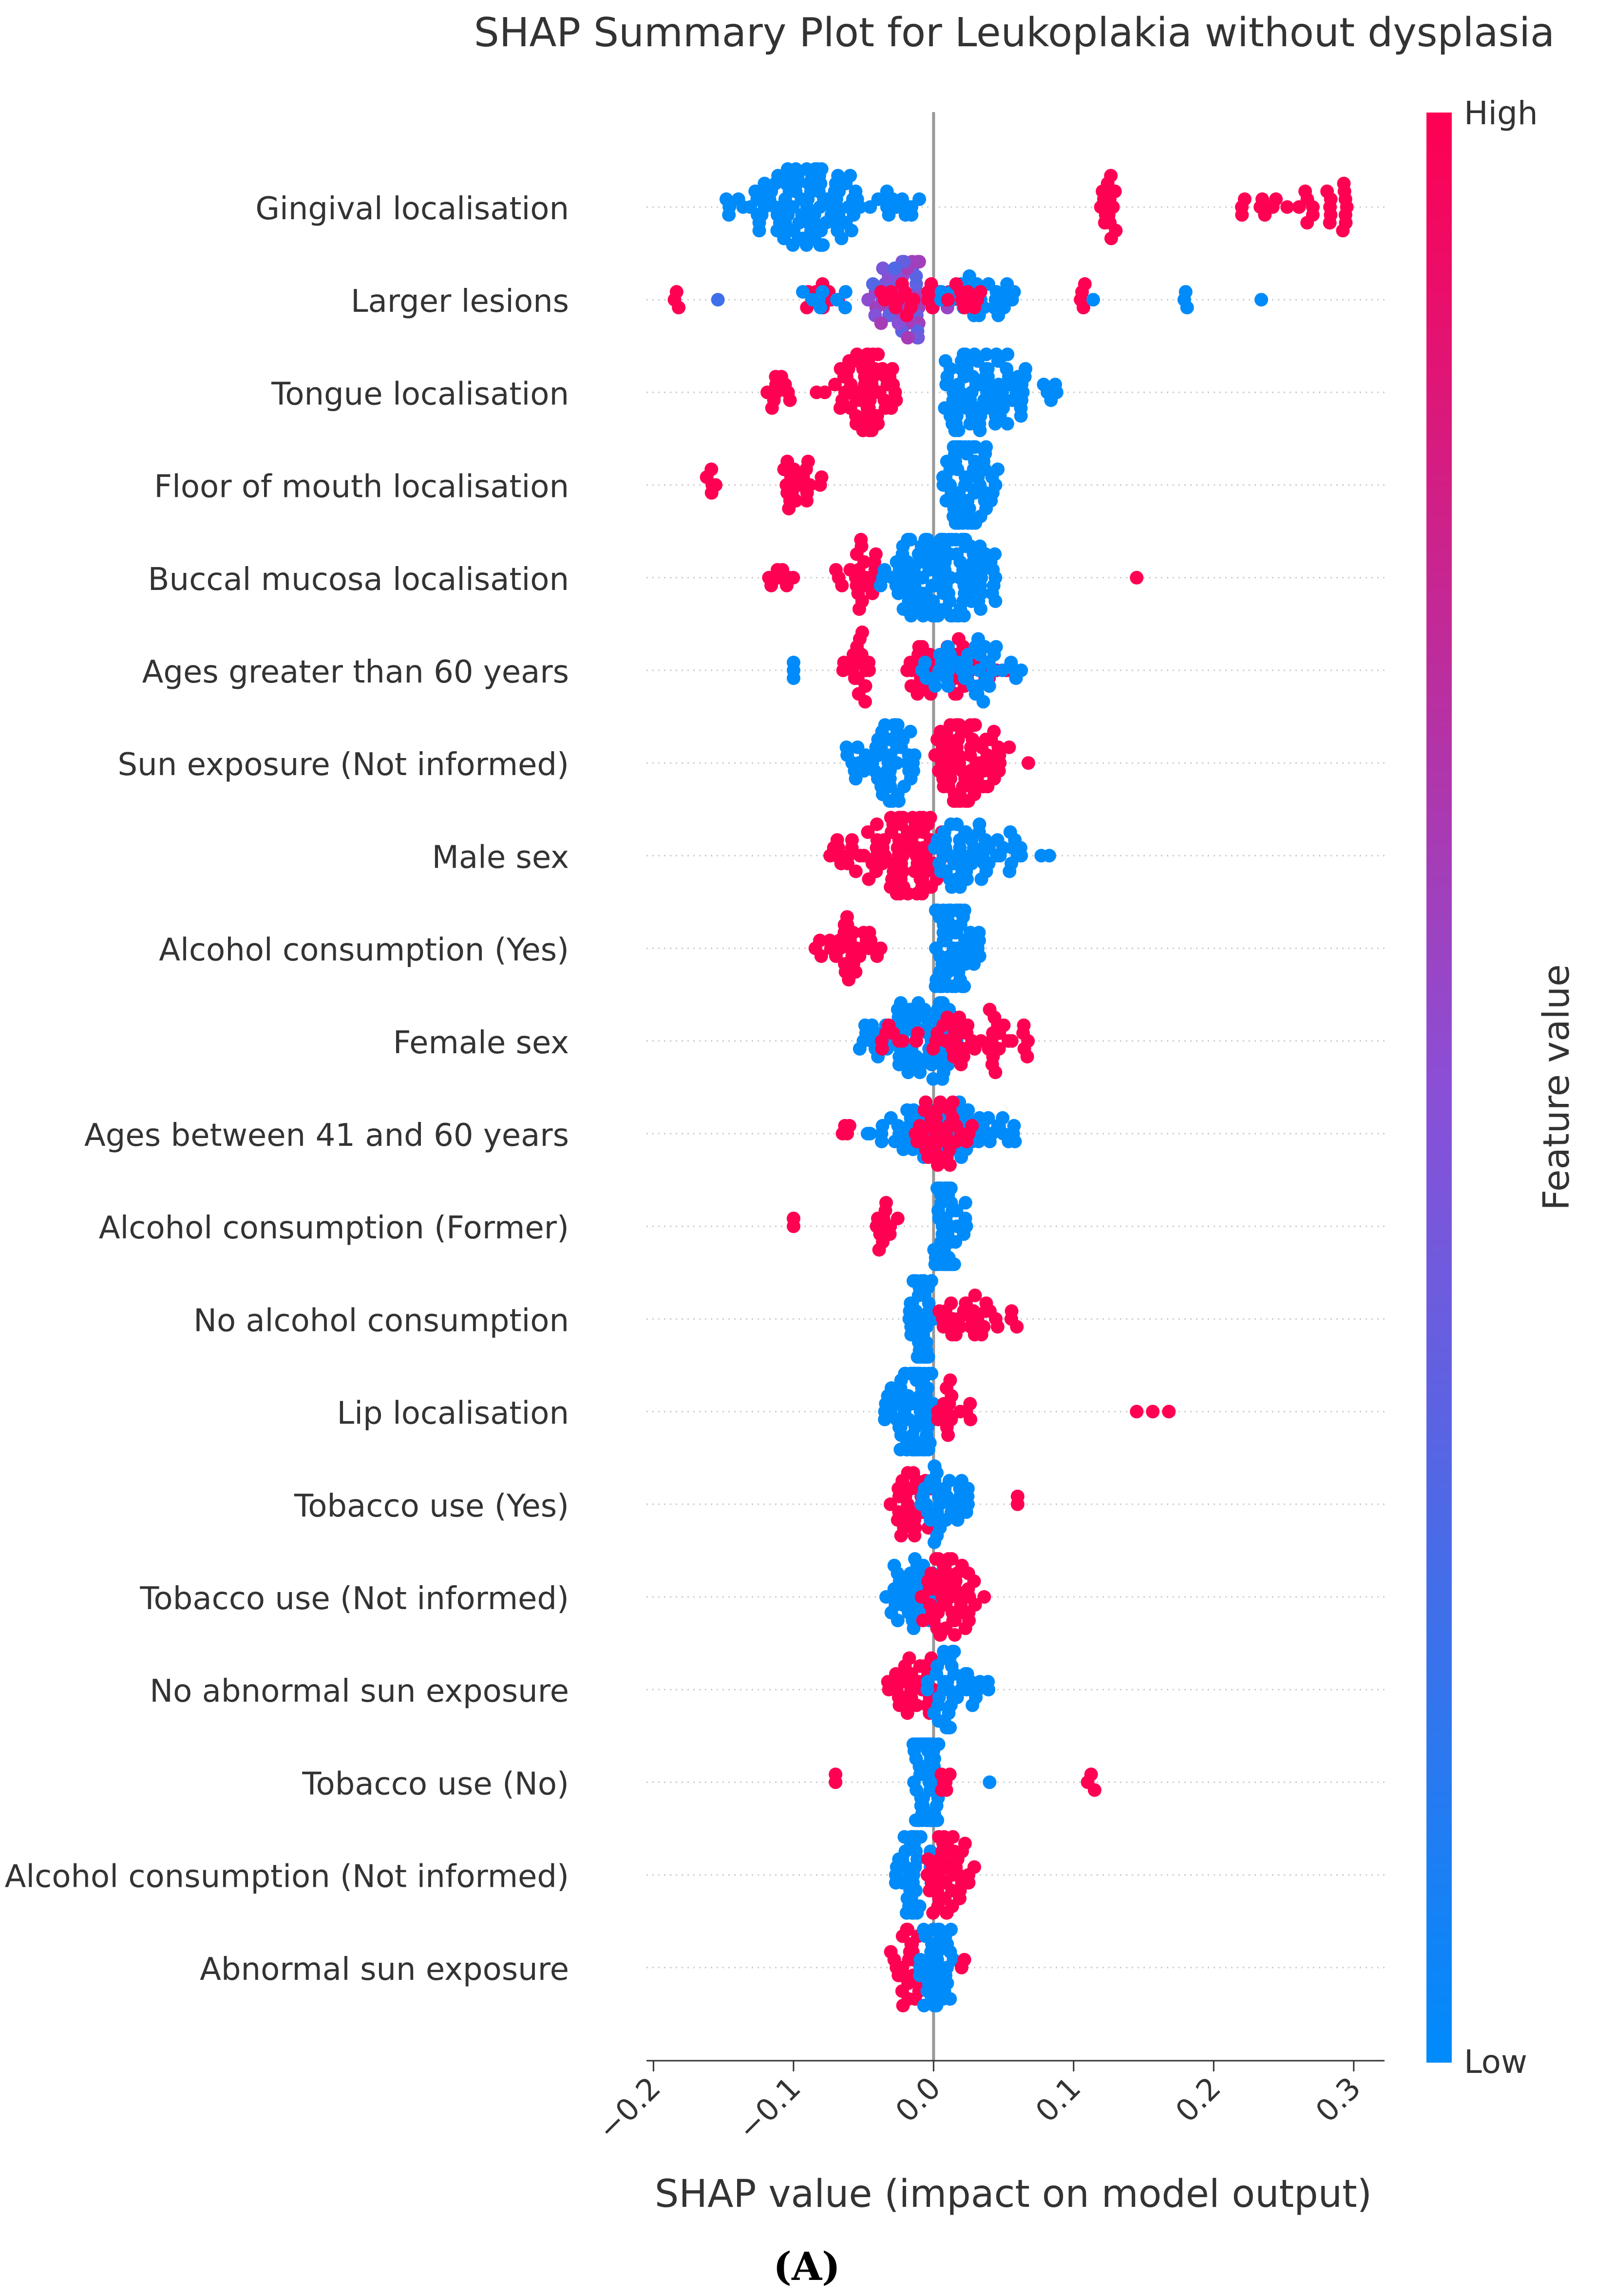  What do you see at coordinates (918, 2099) in the screenshot?
I see `x-tick-label: 0.0` at bounding box center [918, 2099].